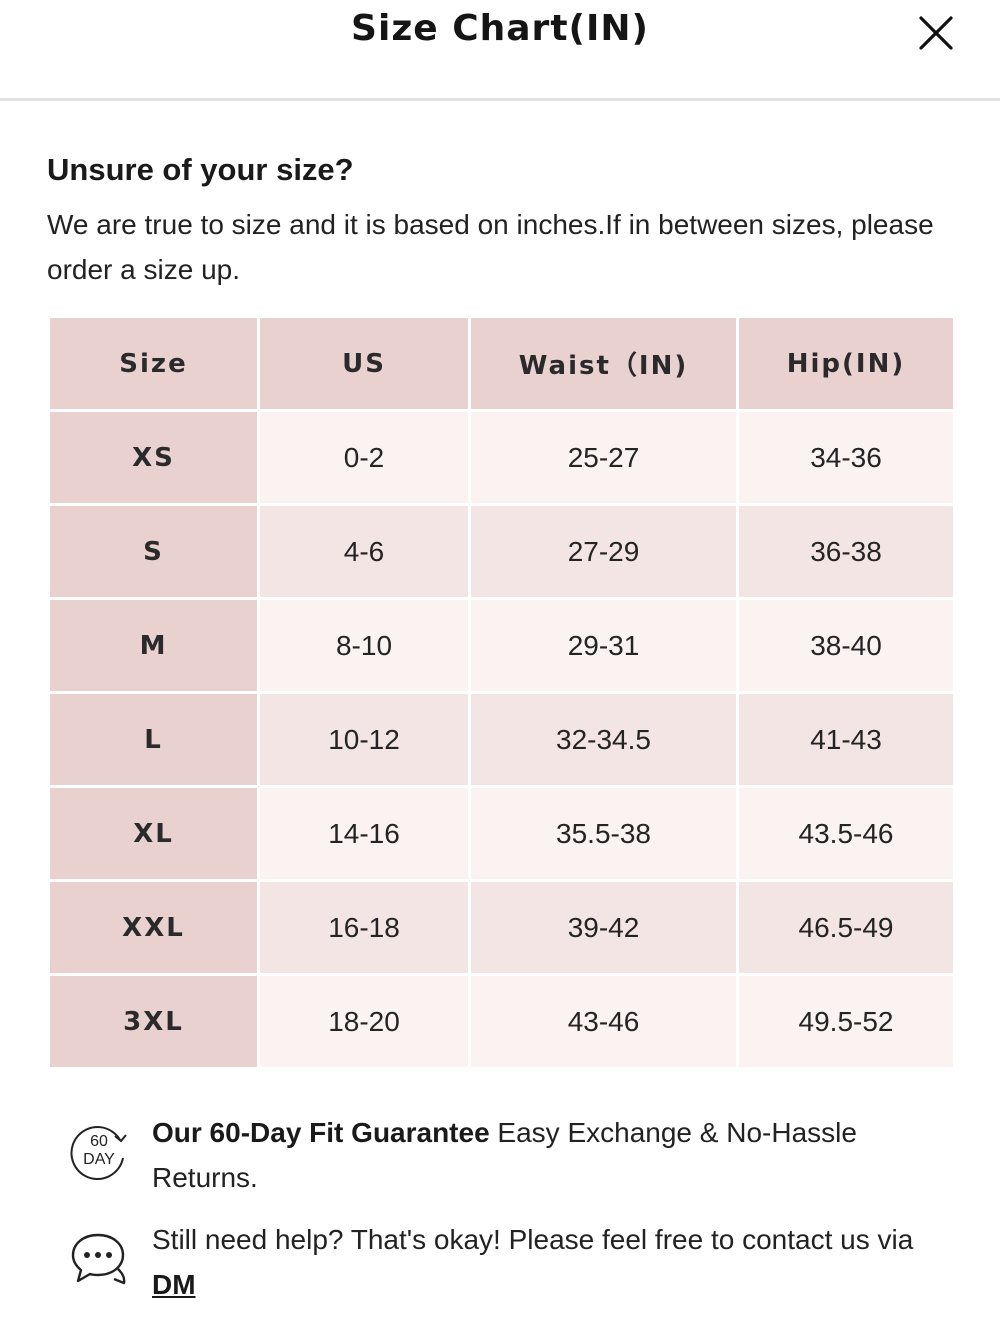  I want to click on modal-header: Size Chart(IN), so click(500, 50).